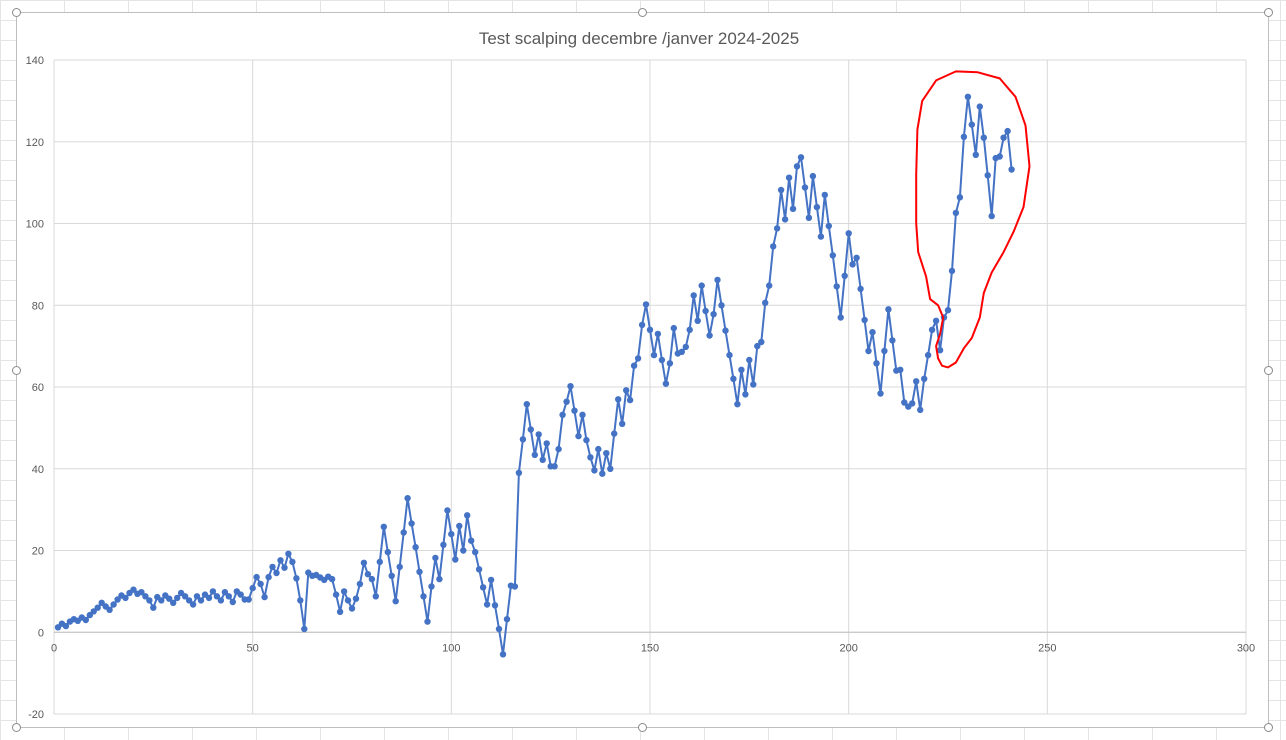  Describe the element at coordinates (1268, 370) in the screenshot. I see `resize-handle-middle-right` at that location.